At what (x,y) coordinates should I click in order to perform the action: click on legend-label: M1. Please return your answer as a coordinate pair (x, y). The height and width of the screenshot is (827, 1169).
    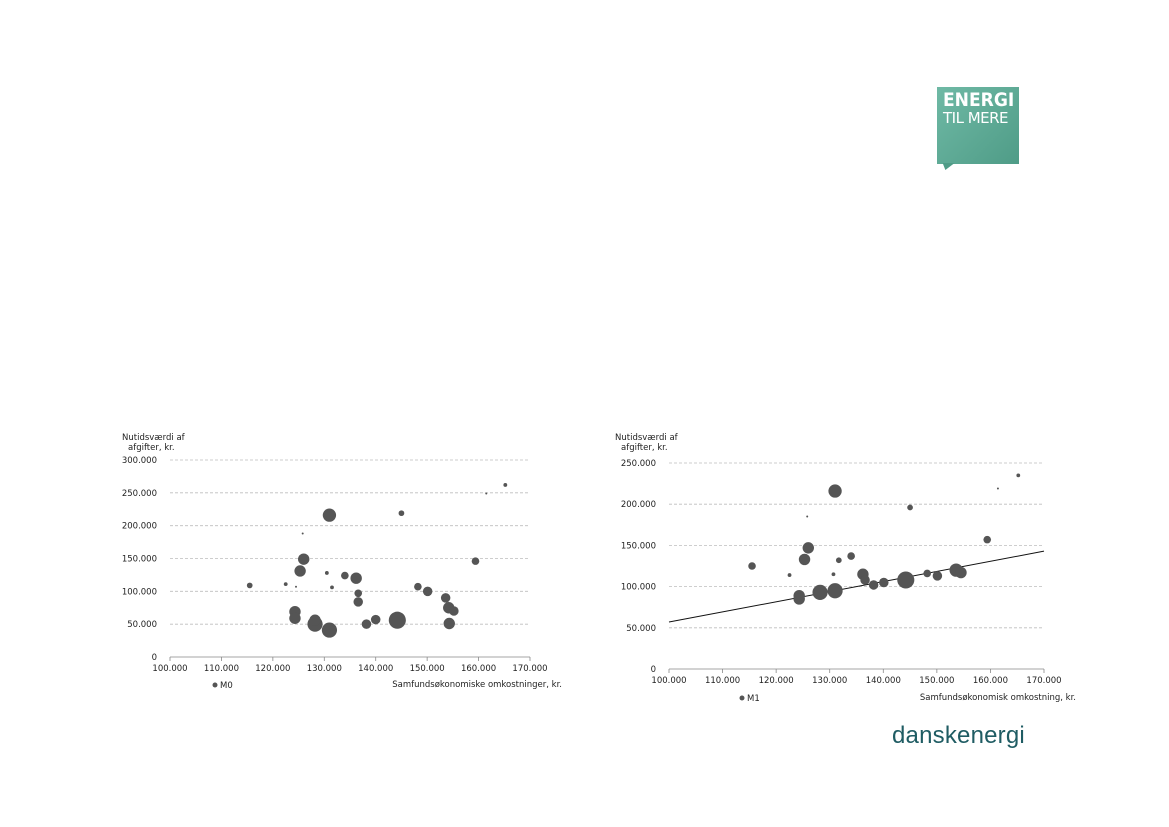
    Looking at the image, I should click on (753, 699).